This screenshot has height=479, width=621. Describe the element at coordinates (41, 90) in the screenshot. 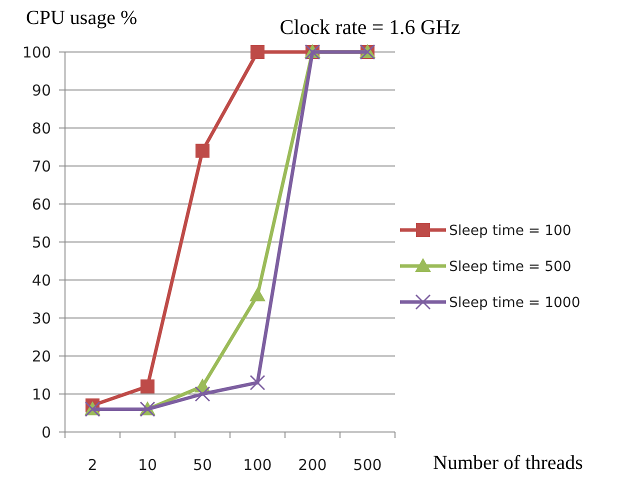

I see `y-tick-label: 90` at that location.